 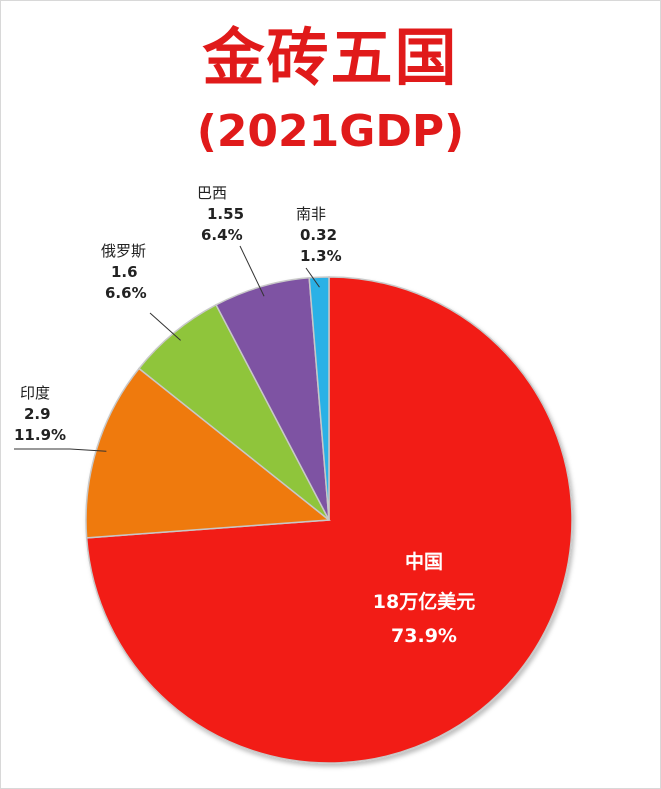 I want to click on slice-label-value-3: 1.55, so click(x=225, y=214).